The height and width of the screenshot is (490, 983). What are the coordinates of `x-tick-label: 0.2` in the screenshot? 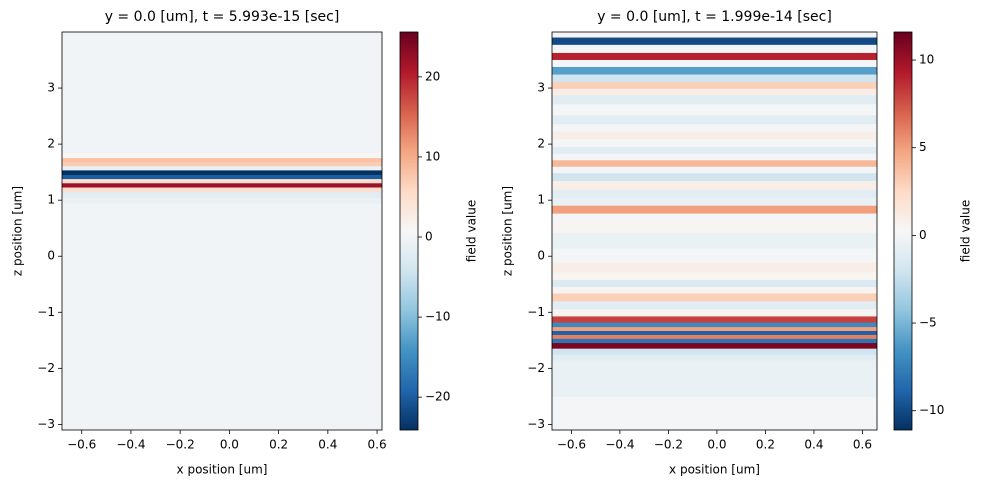 It's located at (278, 445).